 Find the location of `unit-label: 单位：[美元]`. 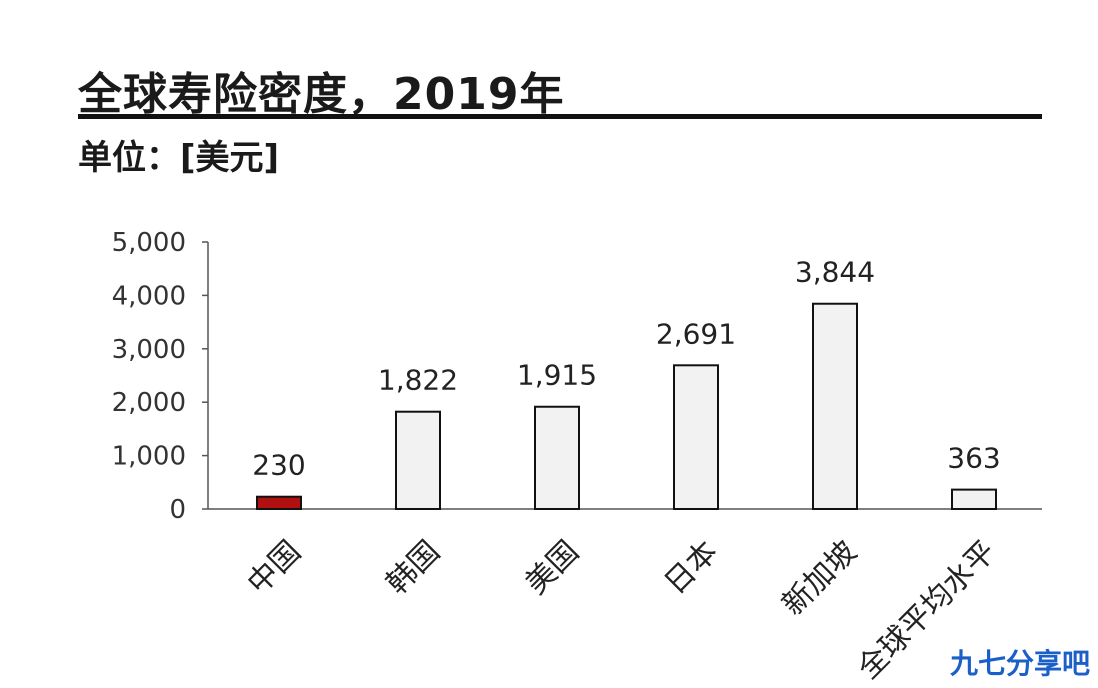

unit-label: 单位：[美元] is located at coordinates (179, 158).